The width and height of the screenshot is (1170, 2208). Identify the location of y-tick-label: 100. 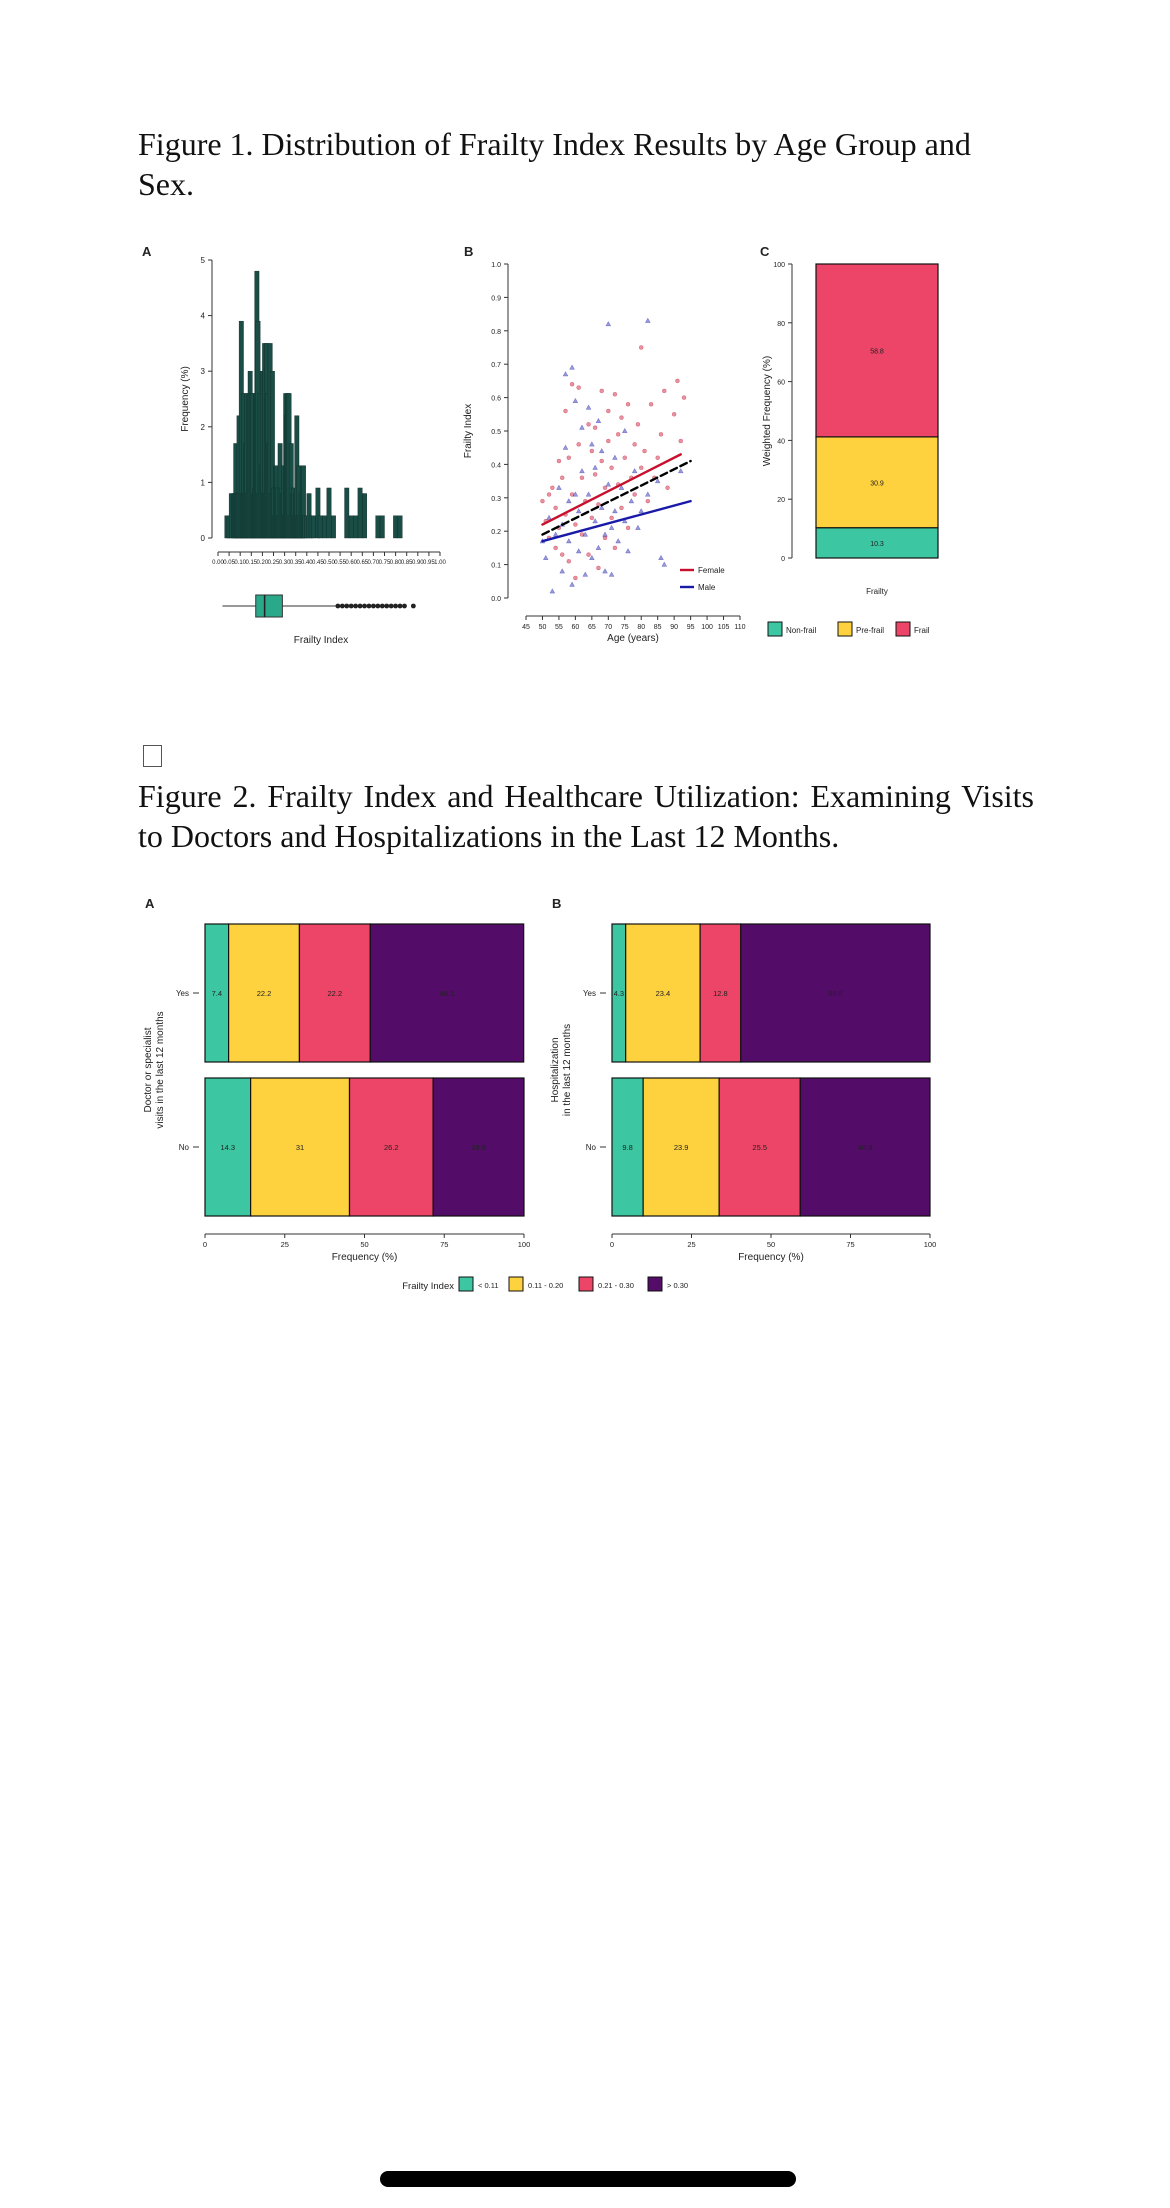
(779, 265).